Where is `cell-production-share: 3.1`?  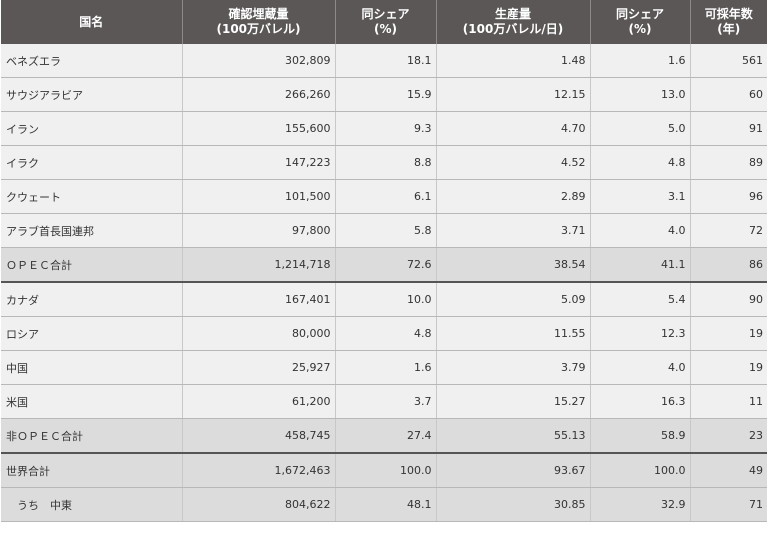
cell-production-share: 3.1 is located at coordinates (640, 196).